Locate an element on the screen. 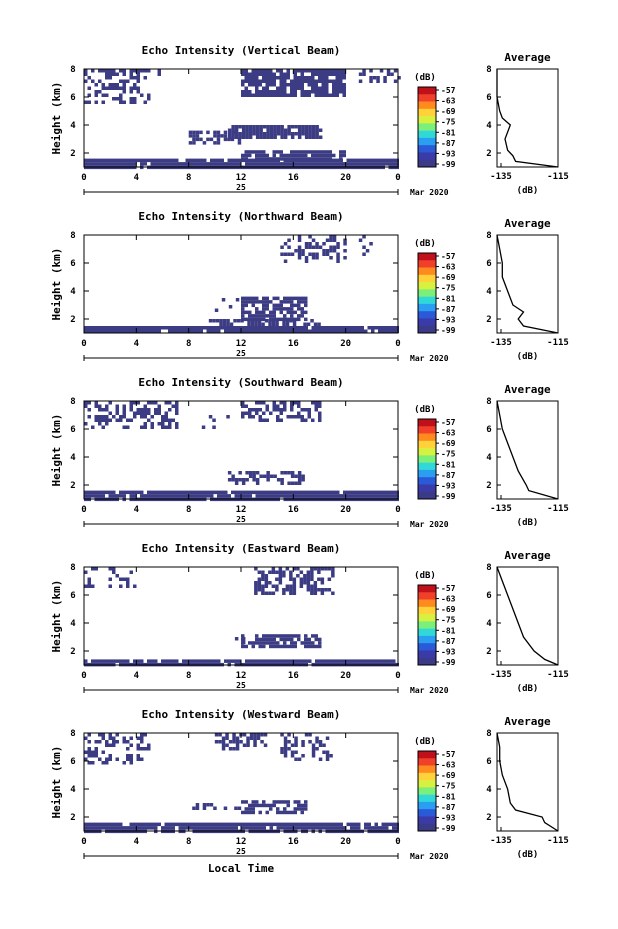 This screenshot has width=618, height=929. colorbar-unit: (dB) is located at coordinates (425, 742).